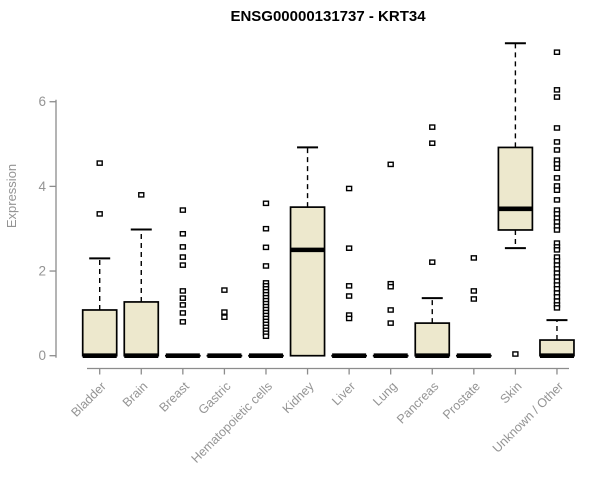 The height and width of the screenshot is (500, 600). Describe the element at coordinates (328, 16) in the screenshot. I see `chart-title: ENSG00000131737 - KRT34` at that location.